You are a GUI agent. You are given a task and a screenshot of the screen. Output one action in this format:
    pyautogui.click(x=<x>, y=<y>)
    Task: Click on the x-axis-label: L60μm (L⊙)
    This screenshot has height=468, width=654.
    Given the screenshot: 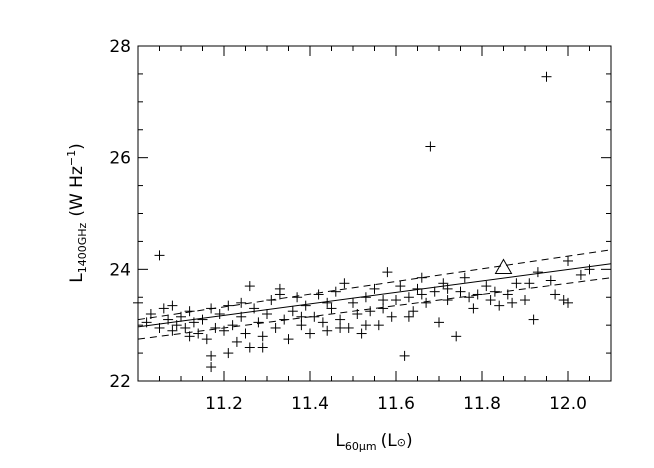 What is the action you would take?
    pyautogui.click(x=373, y=442)
    